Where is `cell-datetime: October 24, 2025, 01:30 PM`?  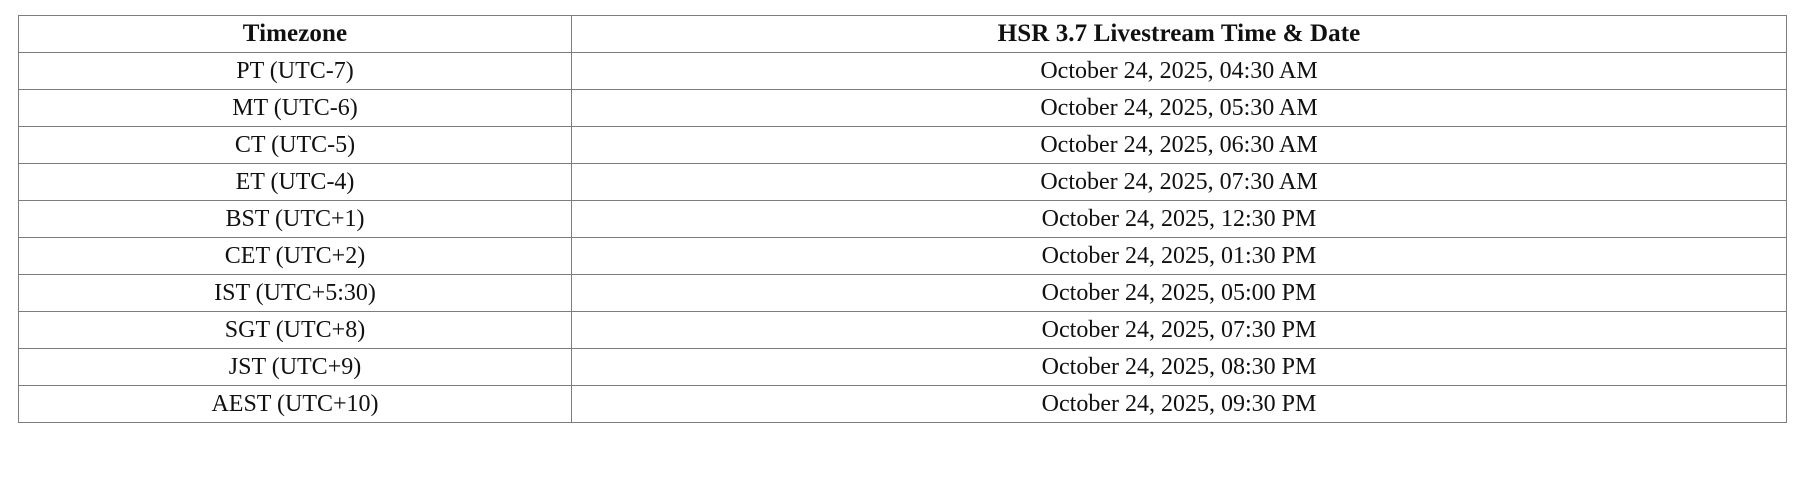 cell-datetime: October 24, 2025, 01:30 PM is located at coordinates (1179, 256).